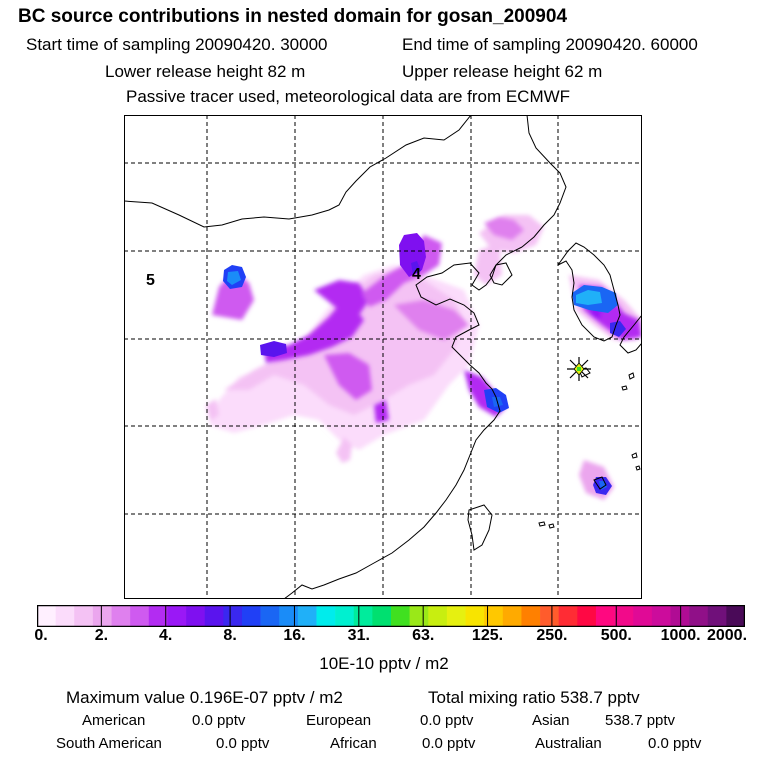  I want to click on australian-value: 0.0 pptv, so click(675, 743).